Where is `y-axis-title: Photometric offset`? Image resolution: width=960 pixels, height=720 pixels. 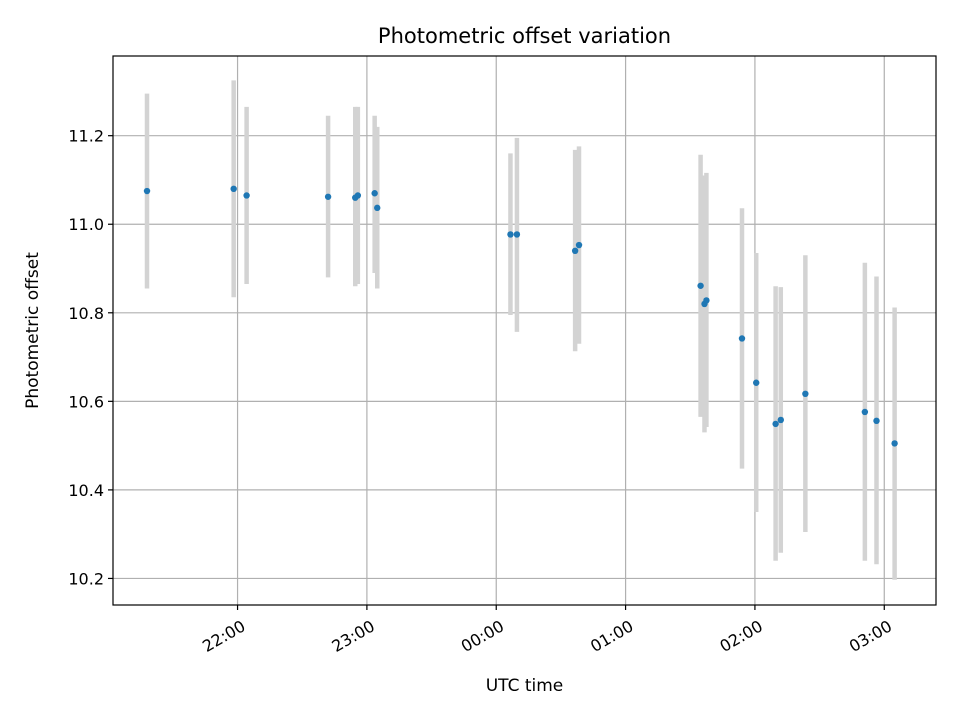
y-axis-title: Photometric offset is located at coordinates (33, 330).